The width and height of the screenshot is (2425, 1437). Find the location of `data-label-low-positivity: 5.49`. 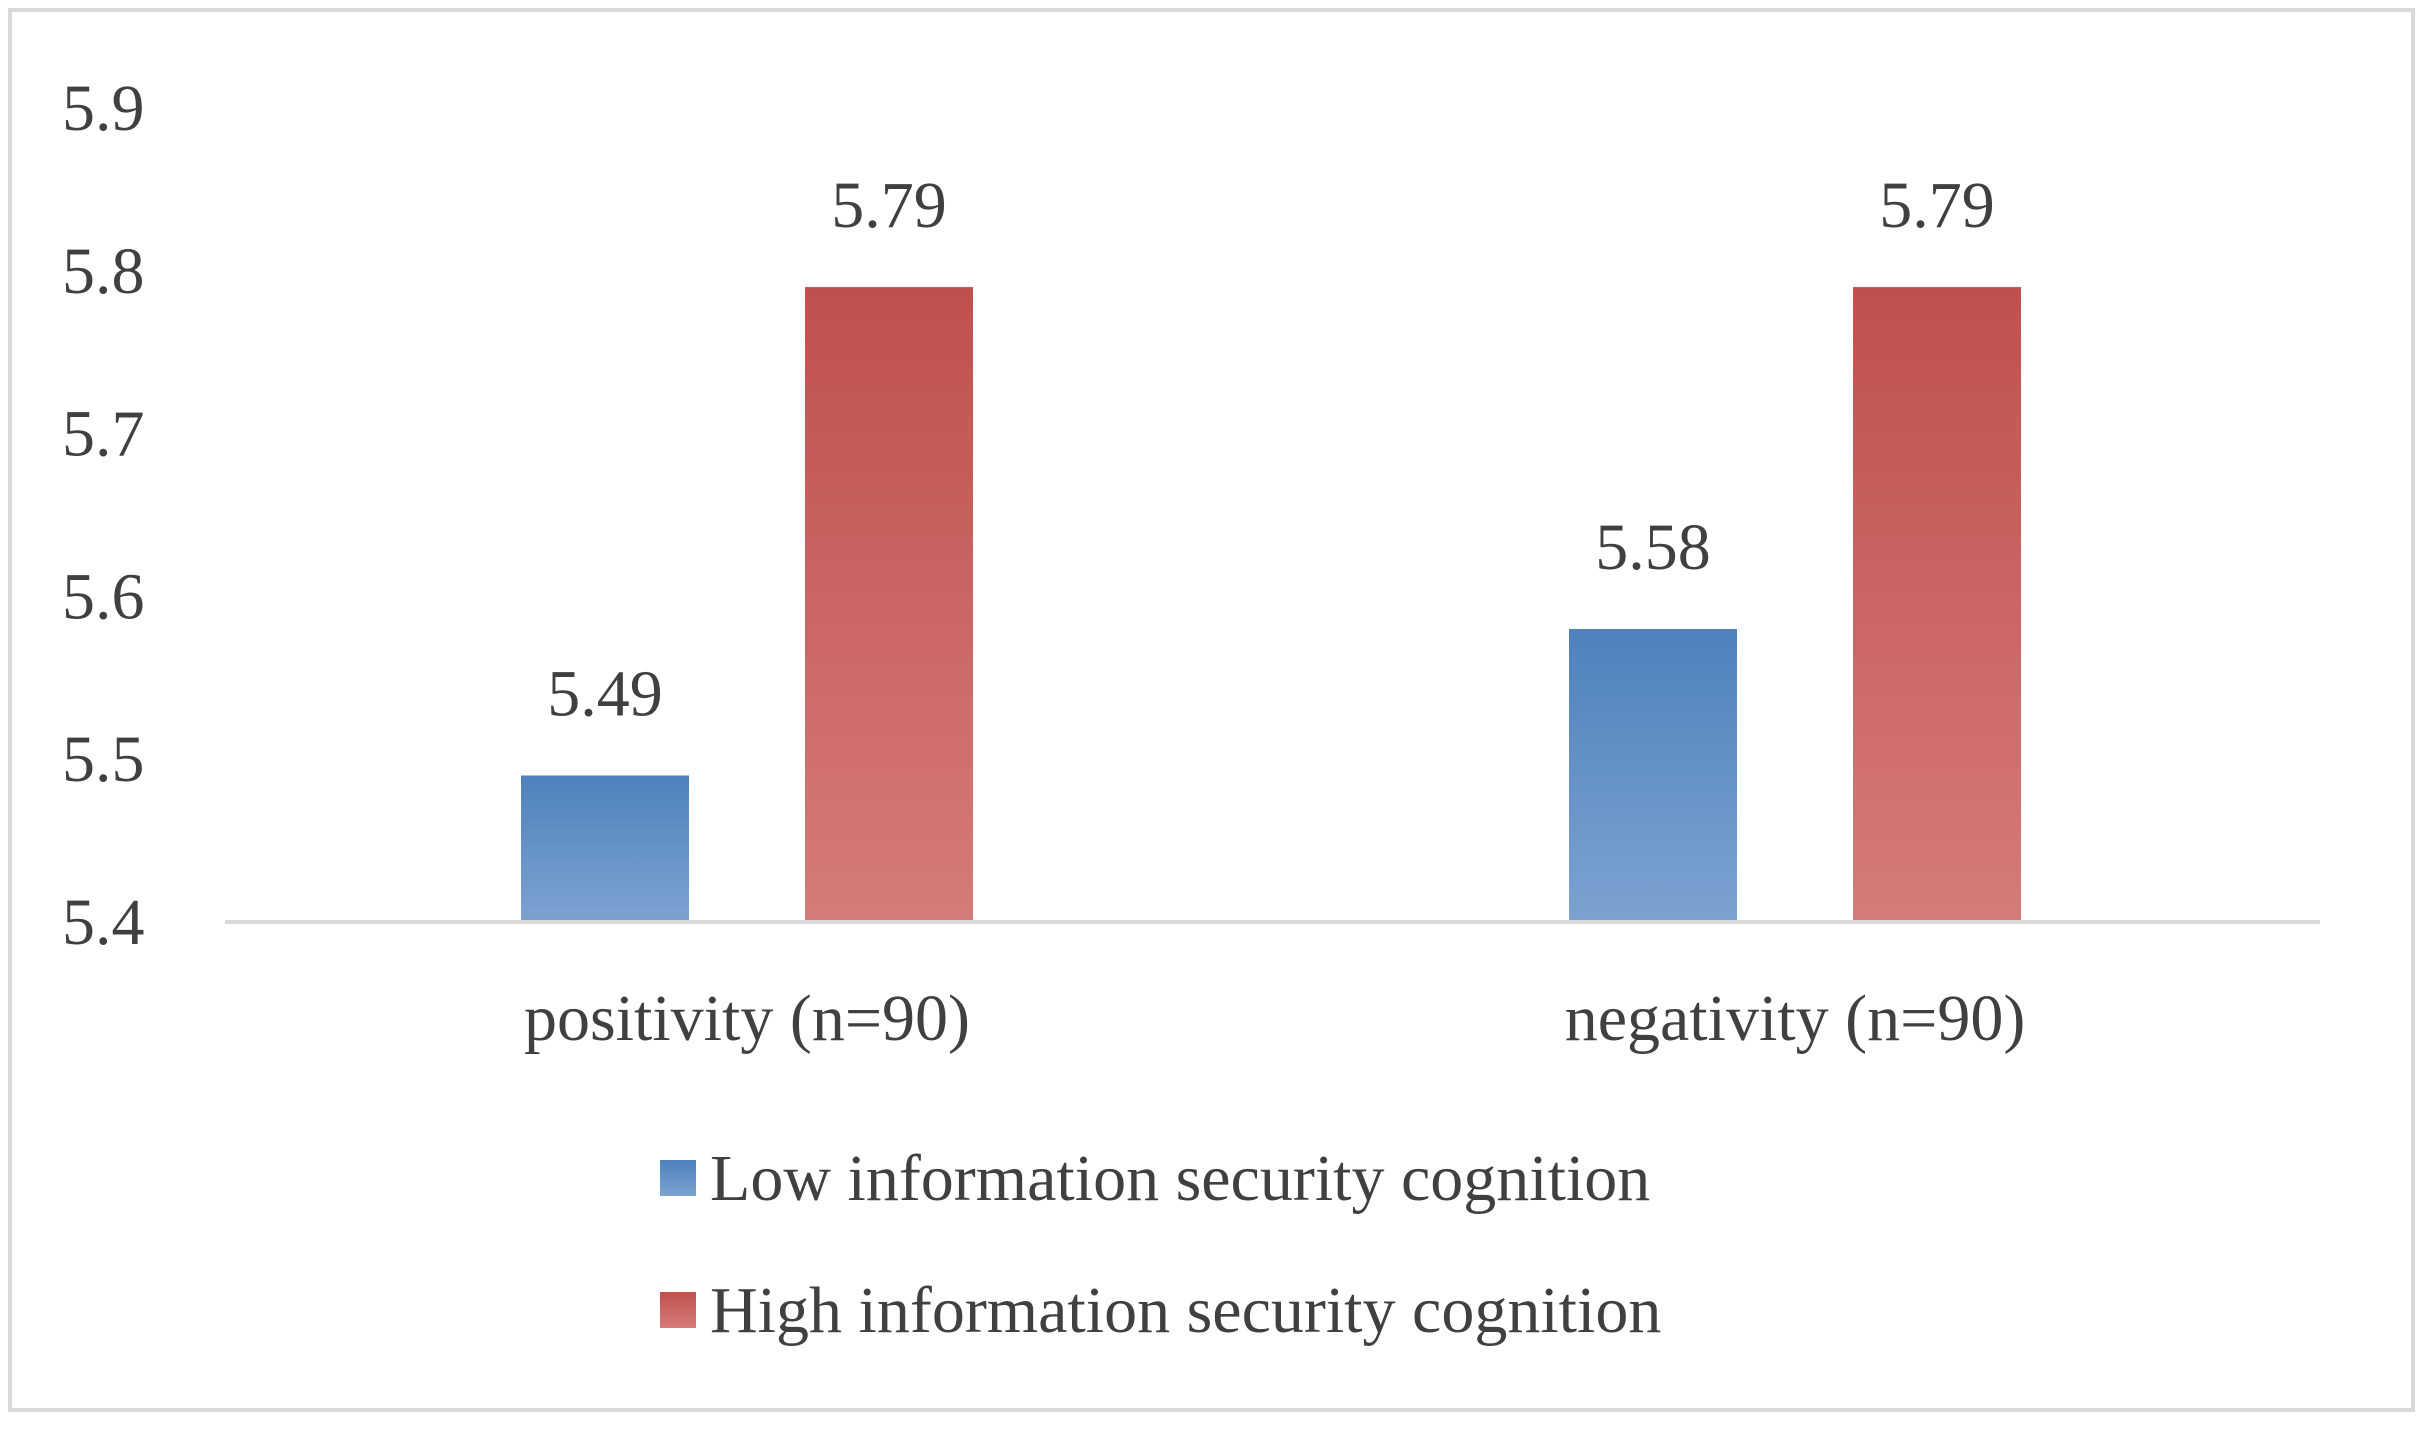

data-label-low-positivity: 5.49 is located at coordinates (605, 693).